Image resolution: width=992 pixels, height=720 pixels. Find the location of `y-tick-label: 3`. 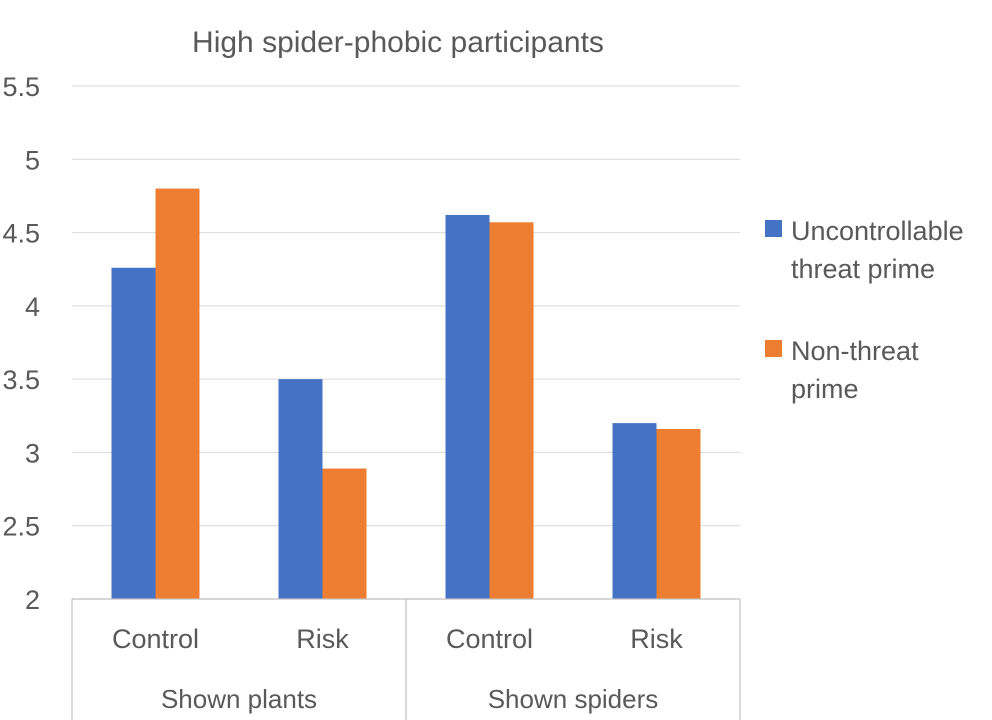

y-tick-label: 3 is located at coordinates (32, 453).